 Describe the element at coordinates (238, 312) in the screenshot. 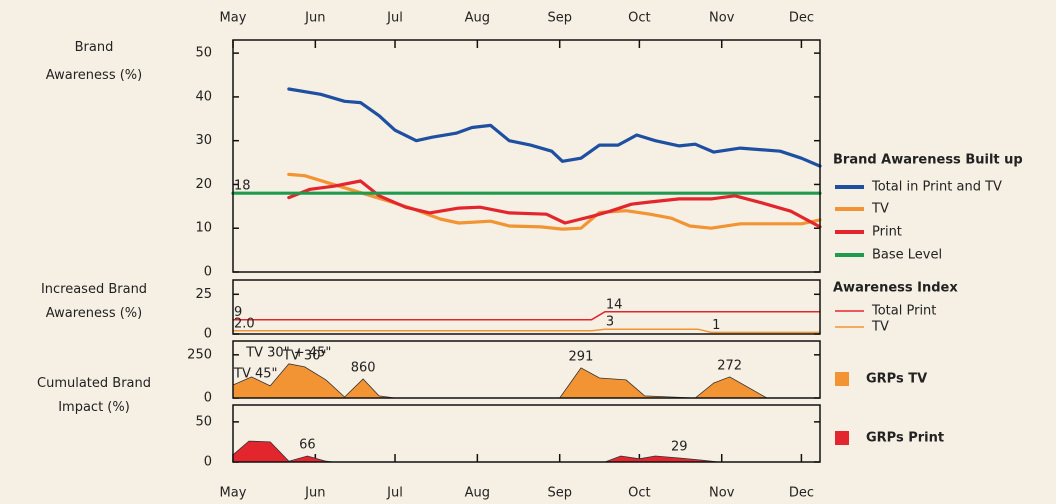

I see `data-label: 9` at that location.